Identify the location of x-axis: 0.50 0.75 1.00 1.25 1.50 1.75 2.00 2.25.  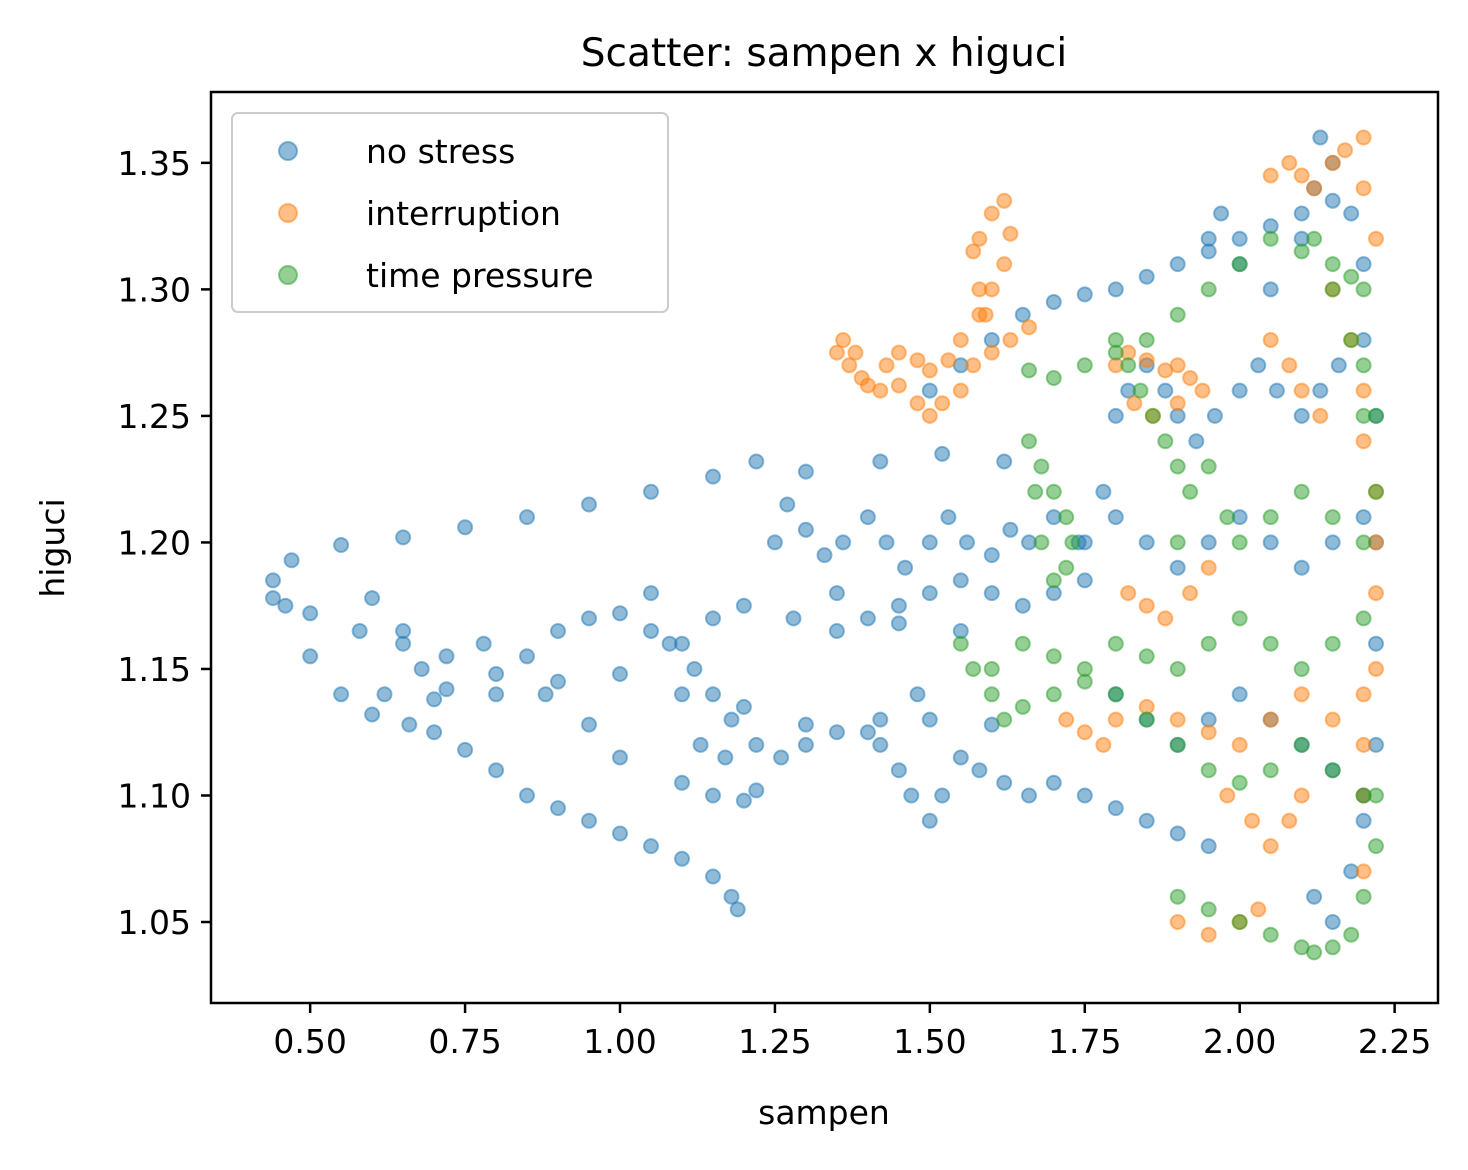
(852, 1032).